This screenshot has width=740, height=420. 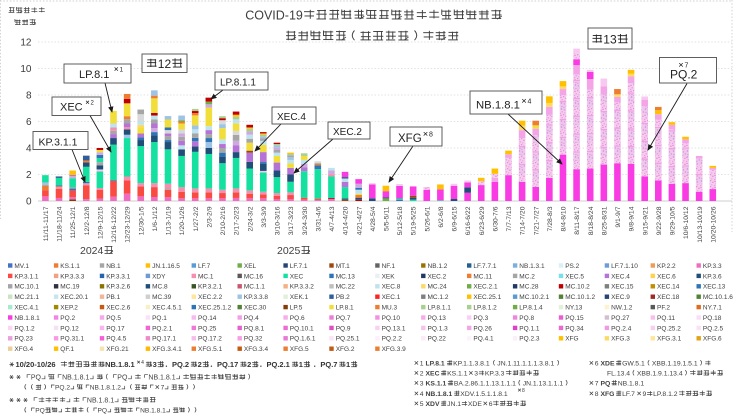 What do you see at coordinates (29, 202) in the screenshot?
I see `svg-text: 0` at bounding box center [29, 202].